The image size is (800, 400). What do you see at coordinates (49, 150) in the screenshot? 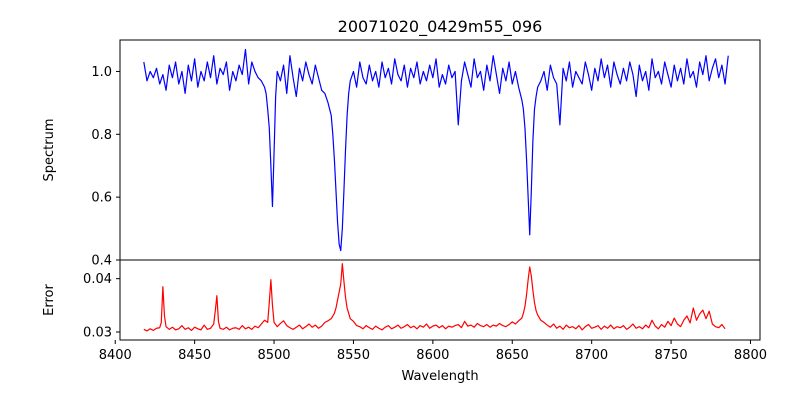
I see `spectrum-y-label: Spectrum` at bounding box center [49, 150].